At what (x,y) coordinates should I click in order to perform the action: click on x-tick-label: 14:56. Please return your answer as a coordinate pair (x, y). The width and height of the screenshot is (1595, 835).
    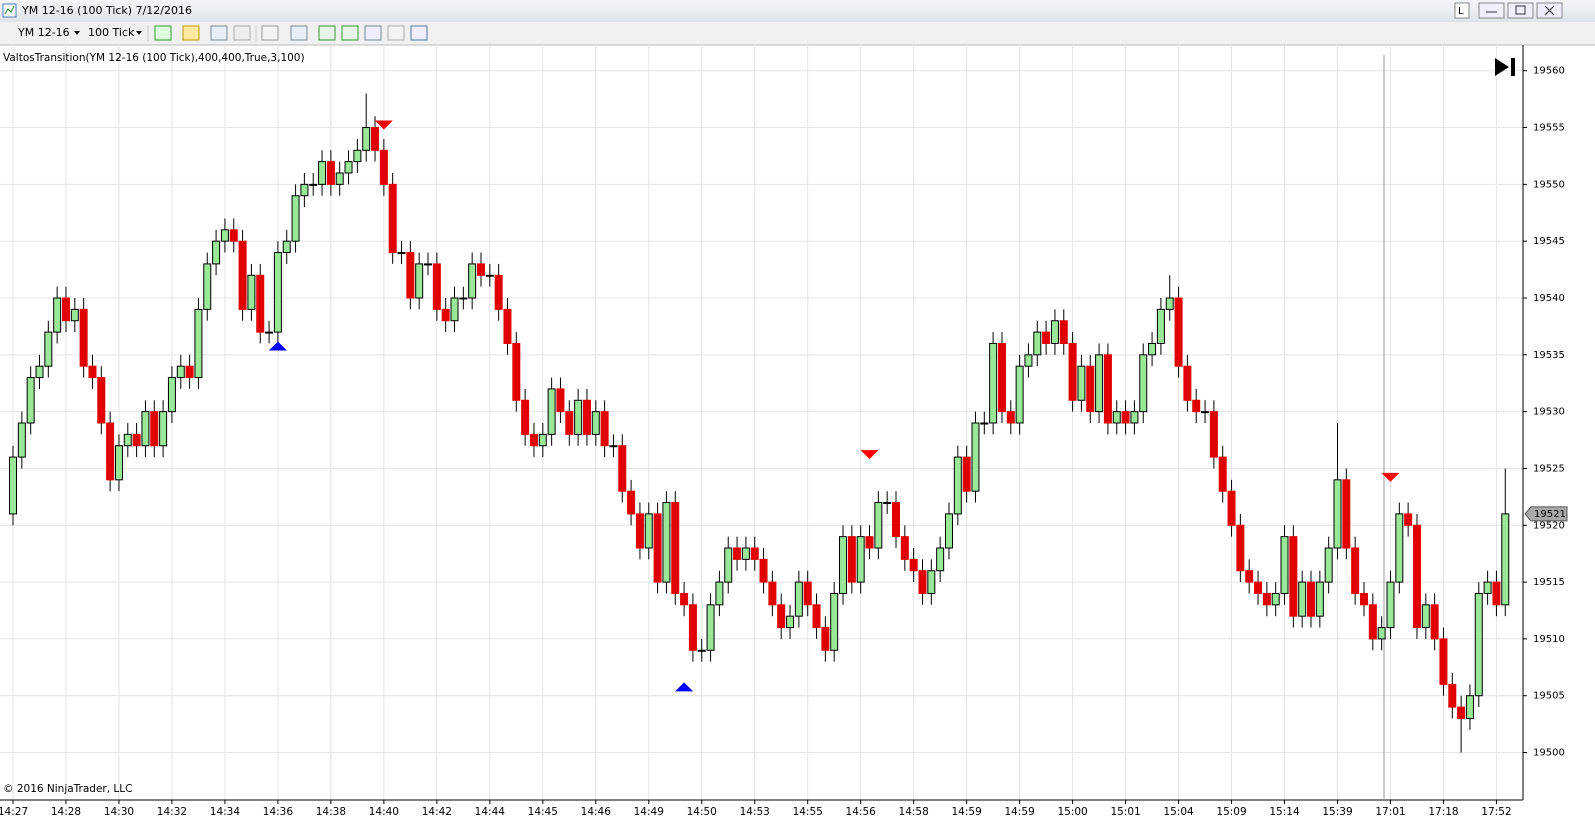
    Looking at the image, I should click on (861, 812).